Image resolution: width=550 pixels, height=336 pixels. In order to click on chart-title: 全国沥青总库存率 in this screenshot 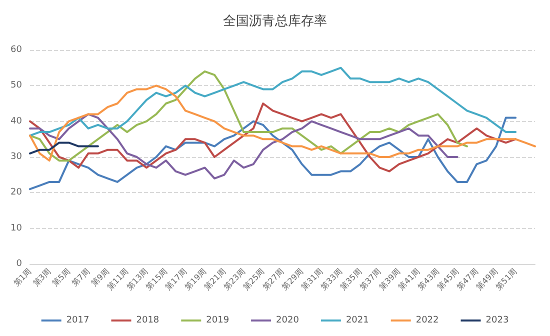, I will do `click(275, 21)`.